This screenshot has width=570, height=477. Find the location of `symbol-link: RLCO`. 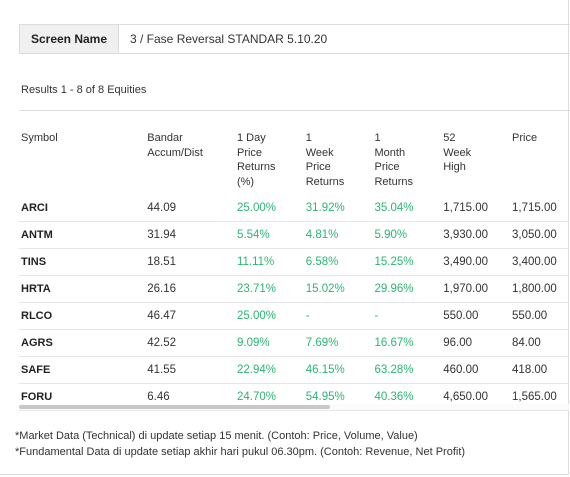

symbol-link: RLCO is located at coordinates (83, 316).